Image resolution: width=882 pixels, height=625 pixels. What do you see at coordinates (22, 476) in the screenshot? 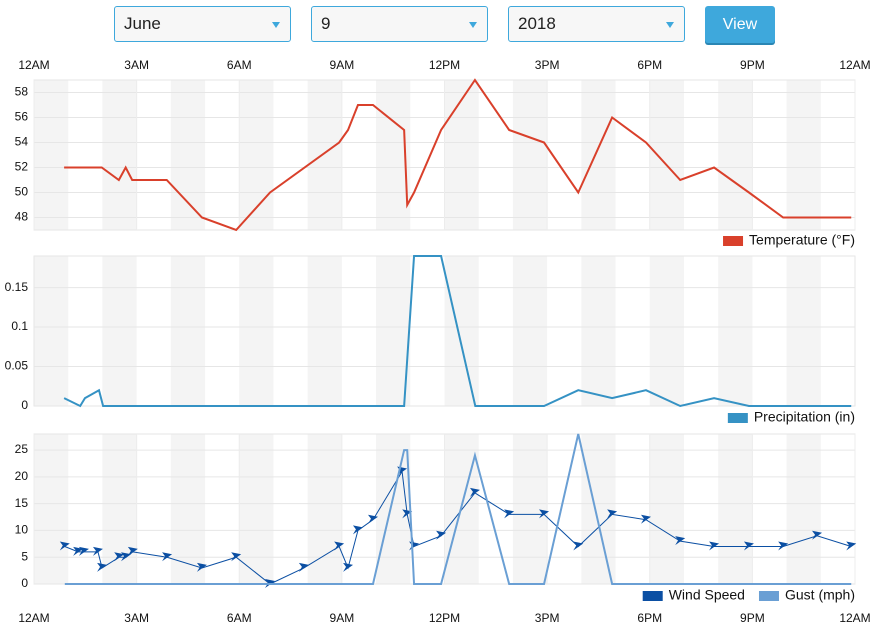
I see `y-tick-label: 20` at bounding box center [22, 476].